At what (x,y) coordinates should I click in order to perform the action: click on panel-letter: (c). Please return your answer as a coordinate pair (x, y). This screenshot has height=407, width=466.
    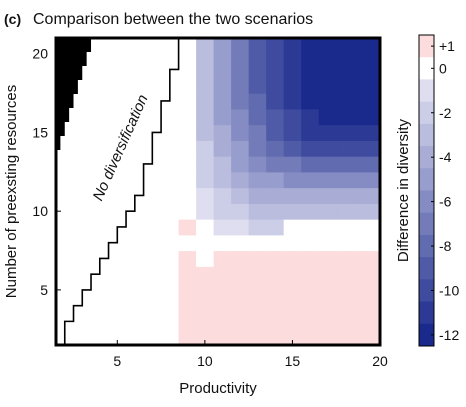
    Looking at the image, I should click on (12, 19).